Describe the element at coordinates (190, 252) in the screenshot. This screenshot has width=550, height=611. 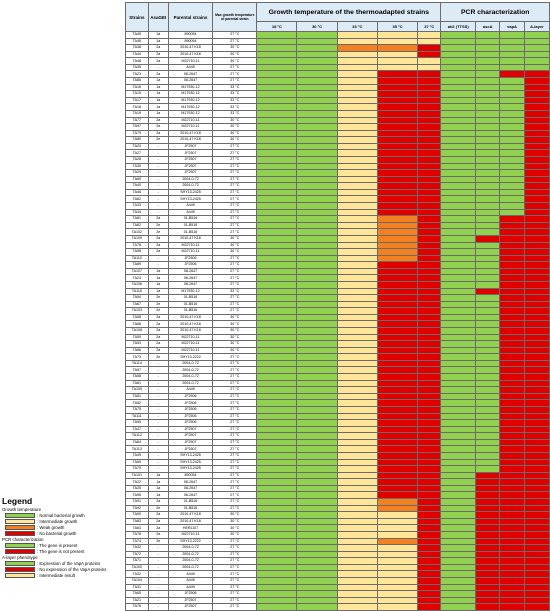
I see `cell-parental: M22710-11` at that location.